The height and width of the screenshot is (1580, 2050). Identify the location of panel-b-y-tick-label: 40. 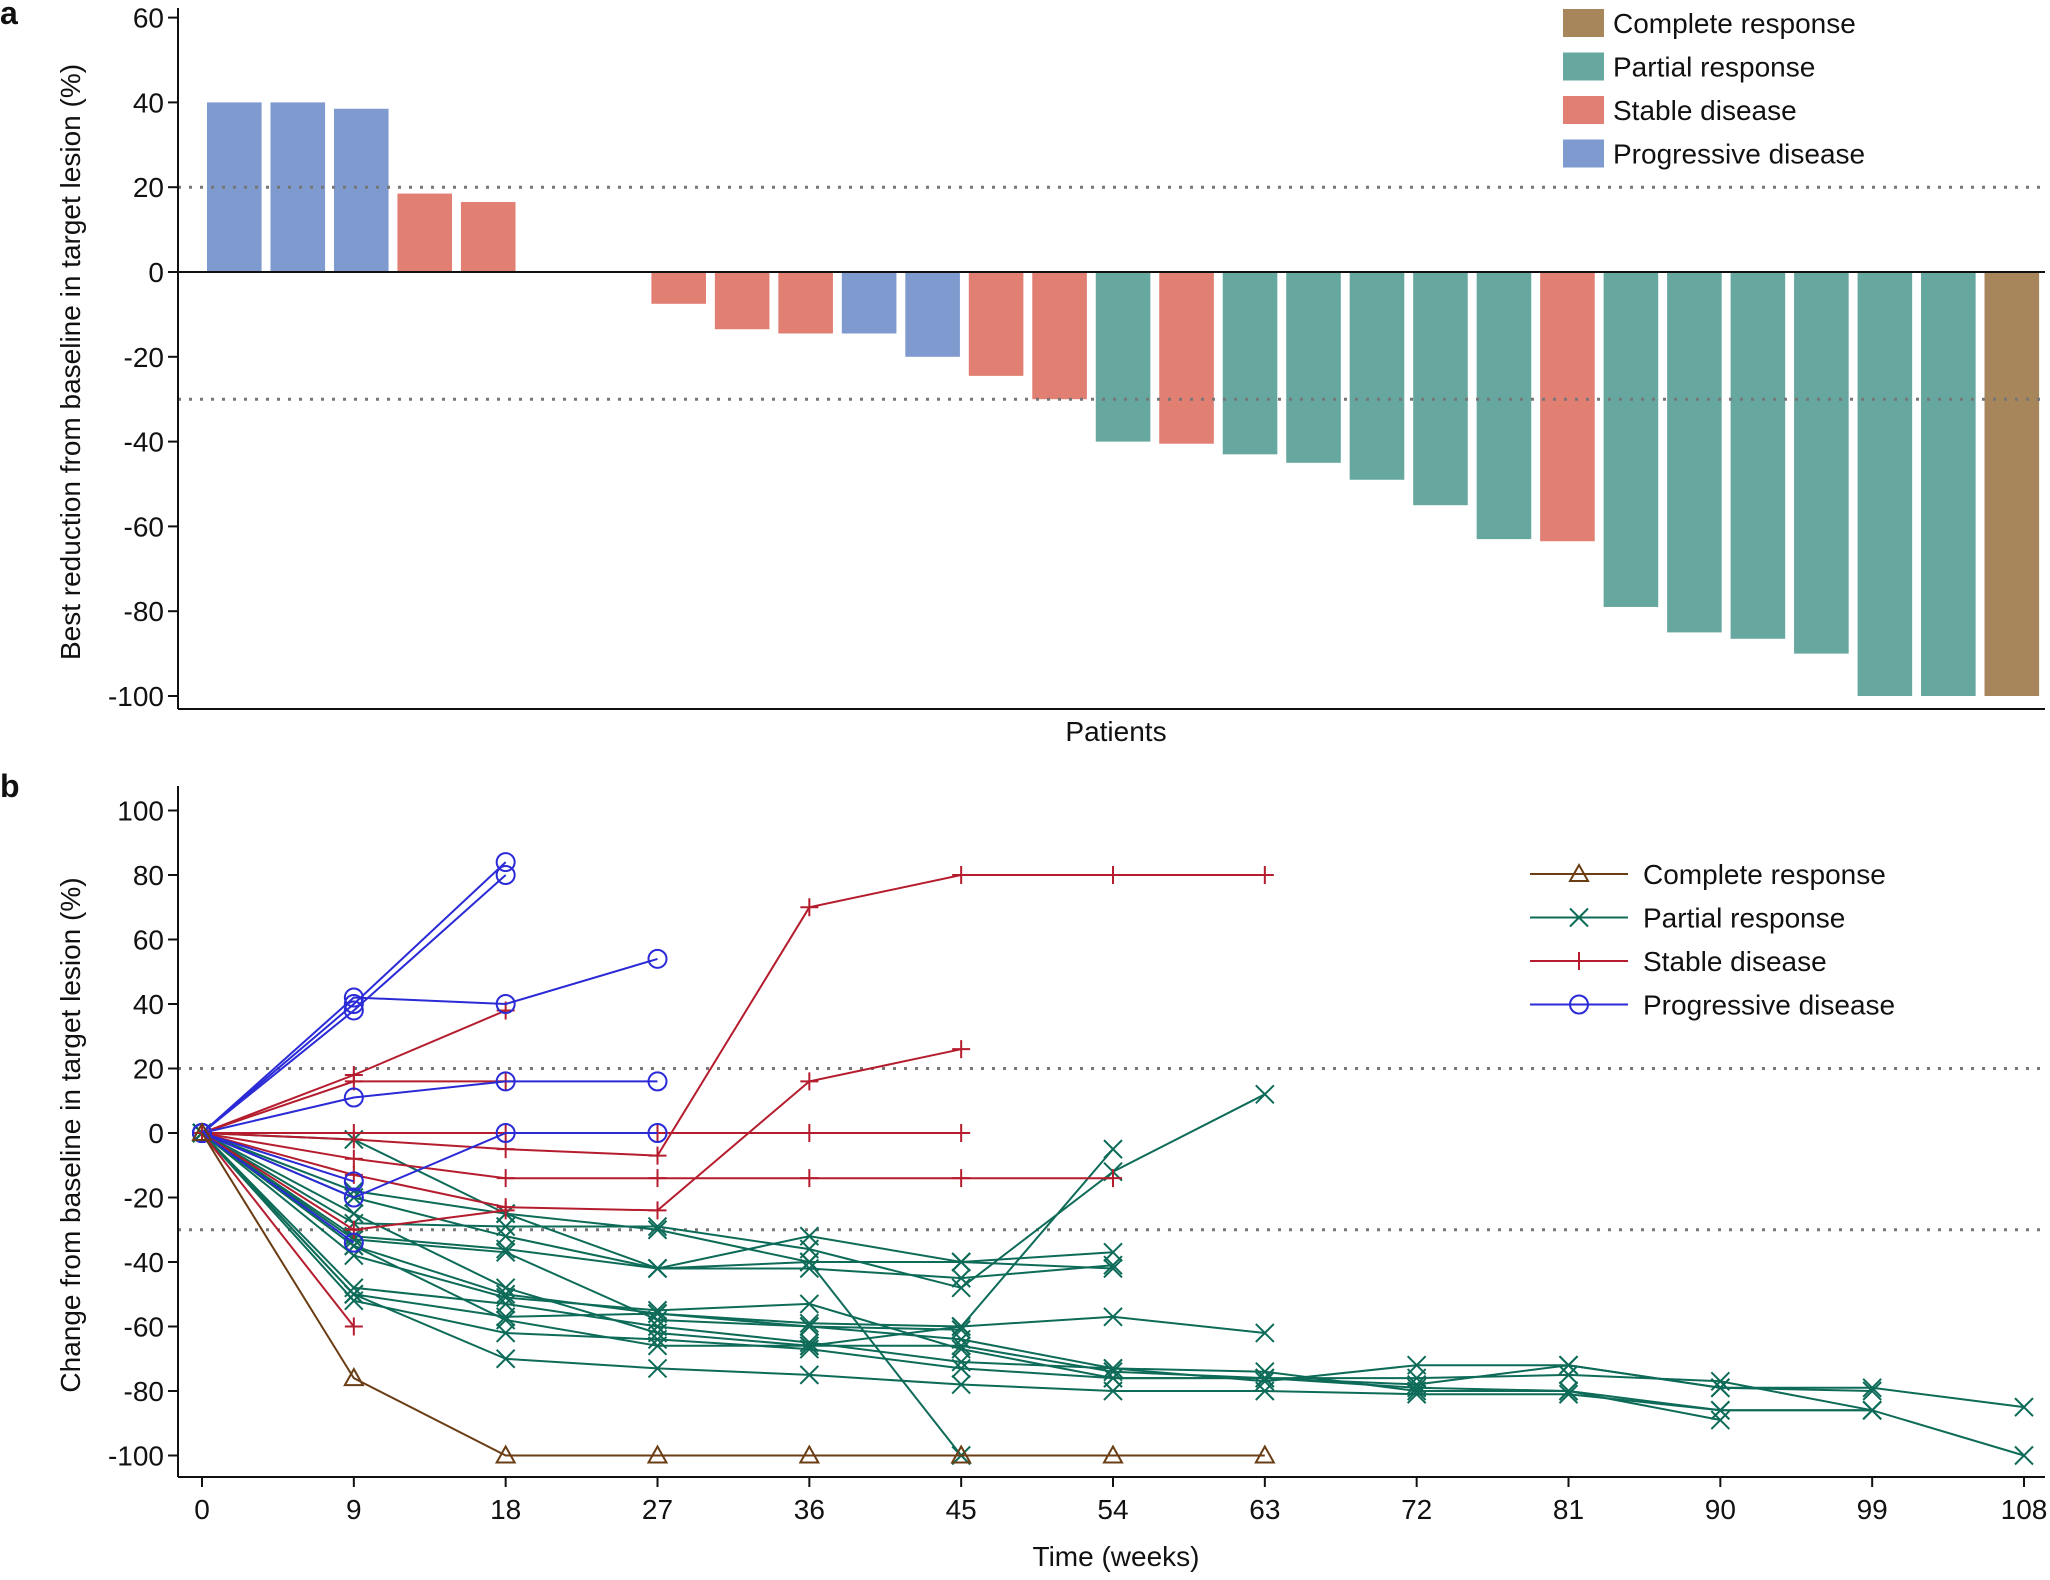
(148, 1004).